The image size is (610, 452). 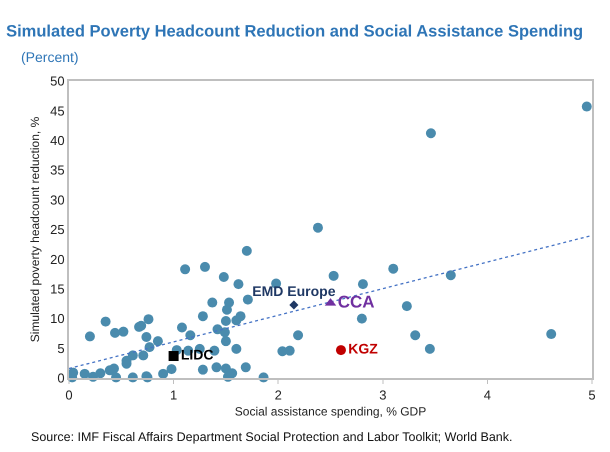 What do you see at coordinates (174, 394) in the screenshot?
I see `x-tick-label: 1` at bounding box center [174, 394].